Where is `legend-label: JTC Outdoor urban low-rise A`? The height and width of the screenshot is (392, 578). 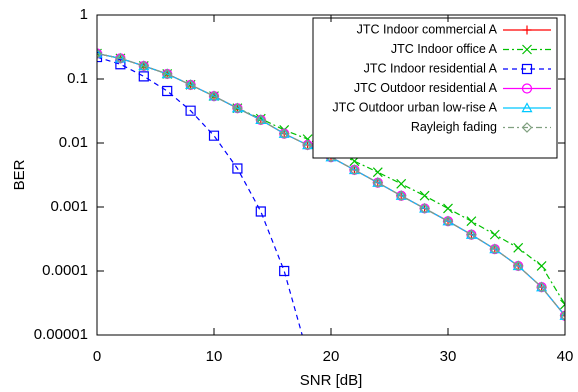 legend-label: JTC Outdoor urban low-rise A is located at coordinates (414, 107).